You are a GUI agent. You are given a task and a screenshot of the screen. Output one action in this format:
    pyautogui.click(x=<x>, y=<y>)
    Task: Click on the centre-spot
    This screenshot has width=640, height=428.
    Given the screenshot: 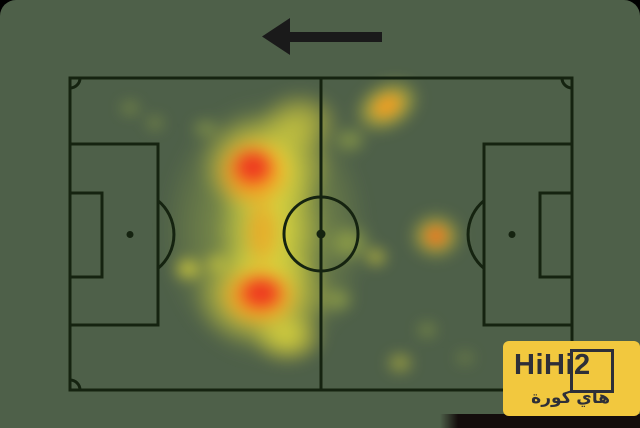 What is the action you would take?
    pyautogui.click(x=321, y=234)
    